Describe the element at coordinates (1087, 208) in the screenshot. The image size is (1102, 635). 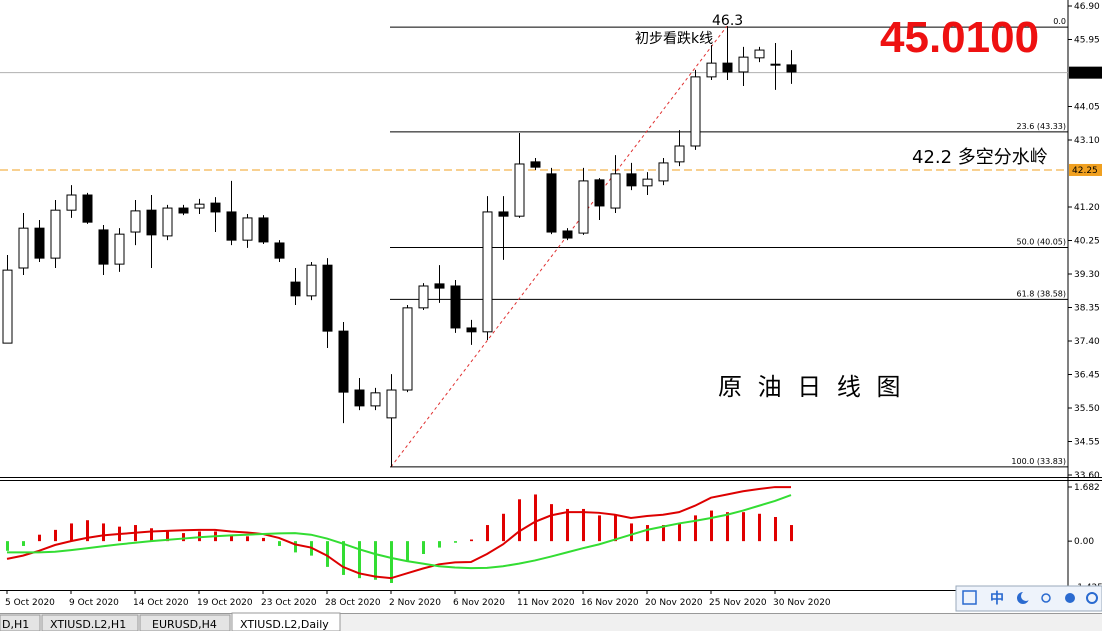
I see `y-tick-label: 41.20` at that location.